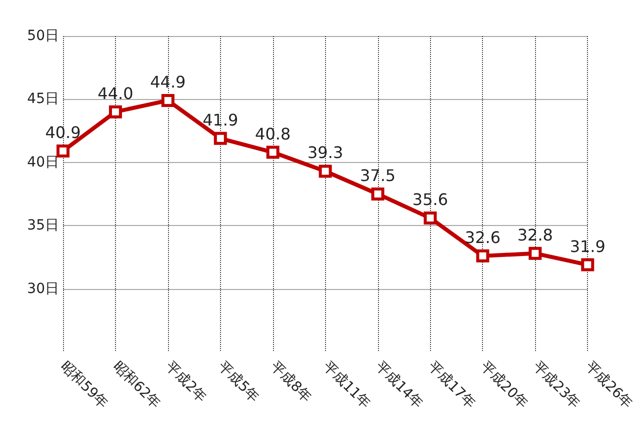 The height and width of the screenshot is (438, 637). I want to click on data-label: 31.9, so click(588, 246).